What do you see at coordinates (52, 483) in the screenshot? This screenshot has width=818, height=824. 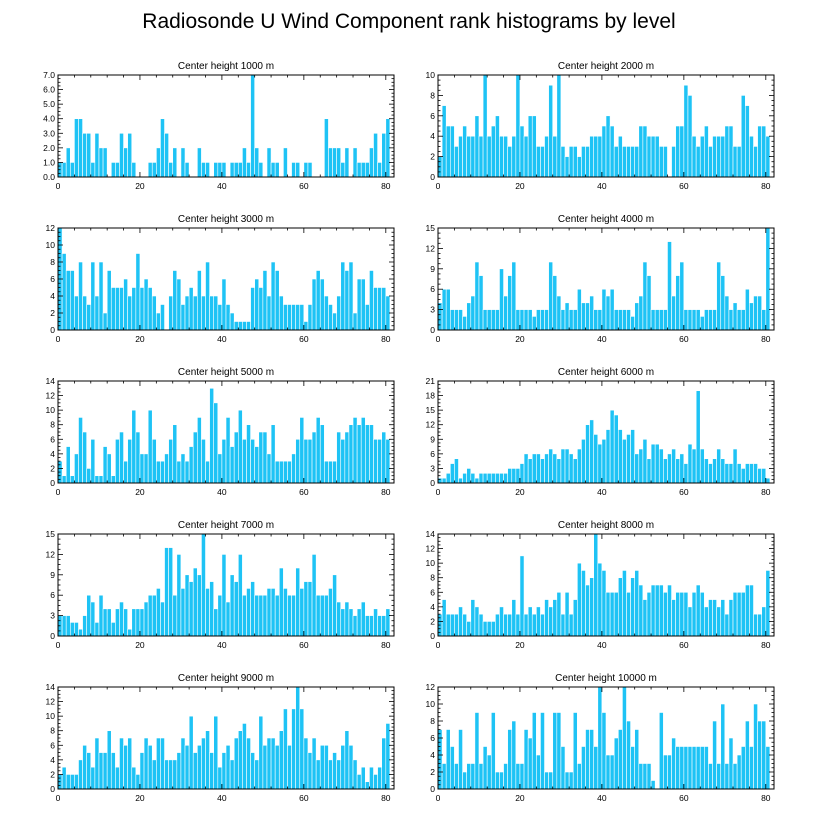 I see `y-tick-label: 0` at bounding box center [52, 483].